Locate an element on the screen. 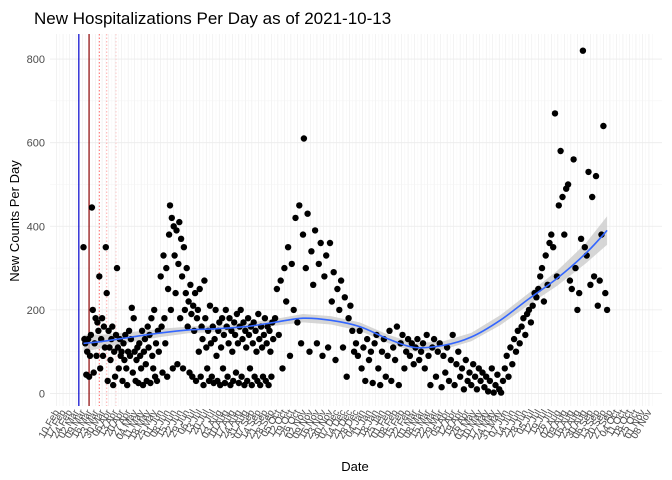 The width and height of the screenshot is (672, 480). y-tick-labels: 0 200 400 600 800 is located at coordinates (36, 227).